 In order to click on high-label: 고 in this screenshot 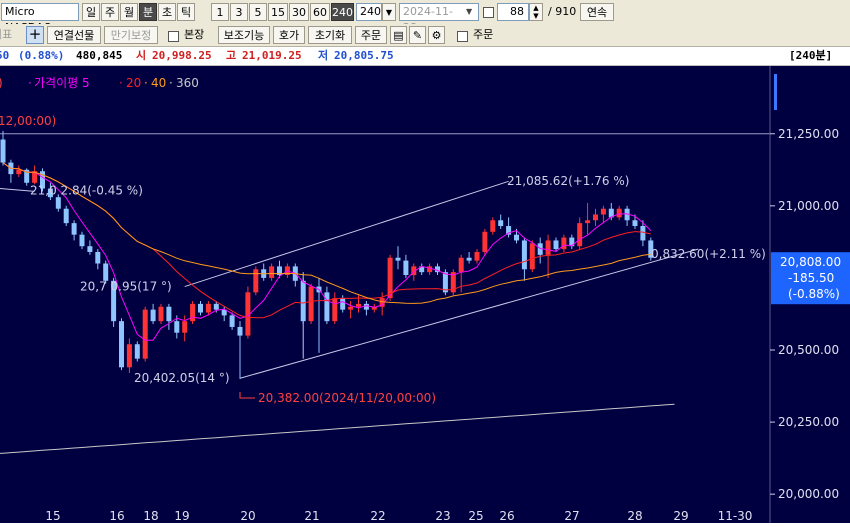, I will do `click(231, 55)`.